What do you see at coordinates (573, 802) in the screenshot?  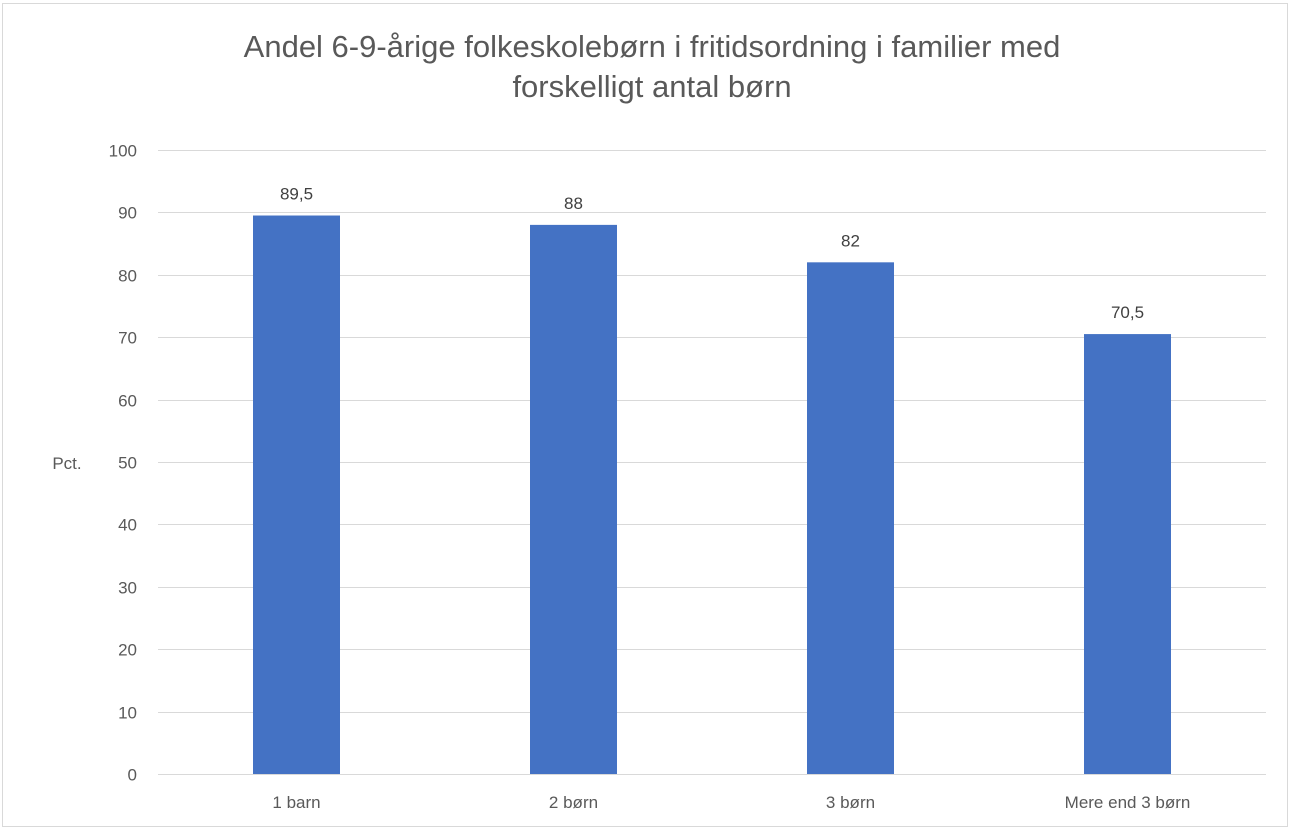 I see `x-tick-label-2: 2 børn` at bounding box center [573, 802].